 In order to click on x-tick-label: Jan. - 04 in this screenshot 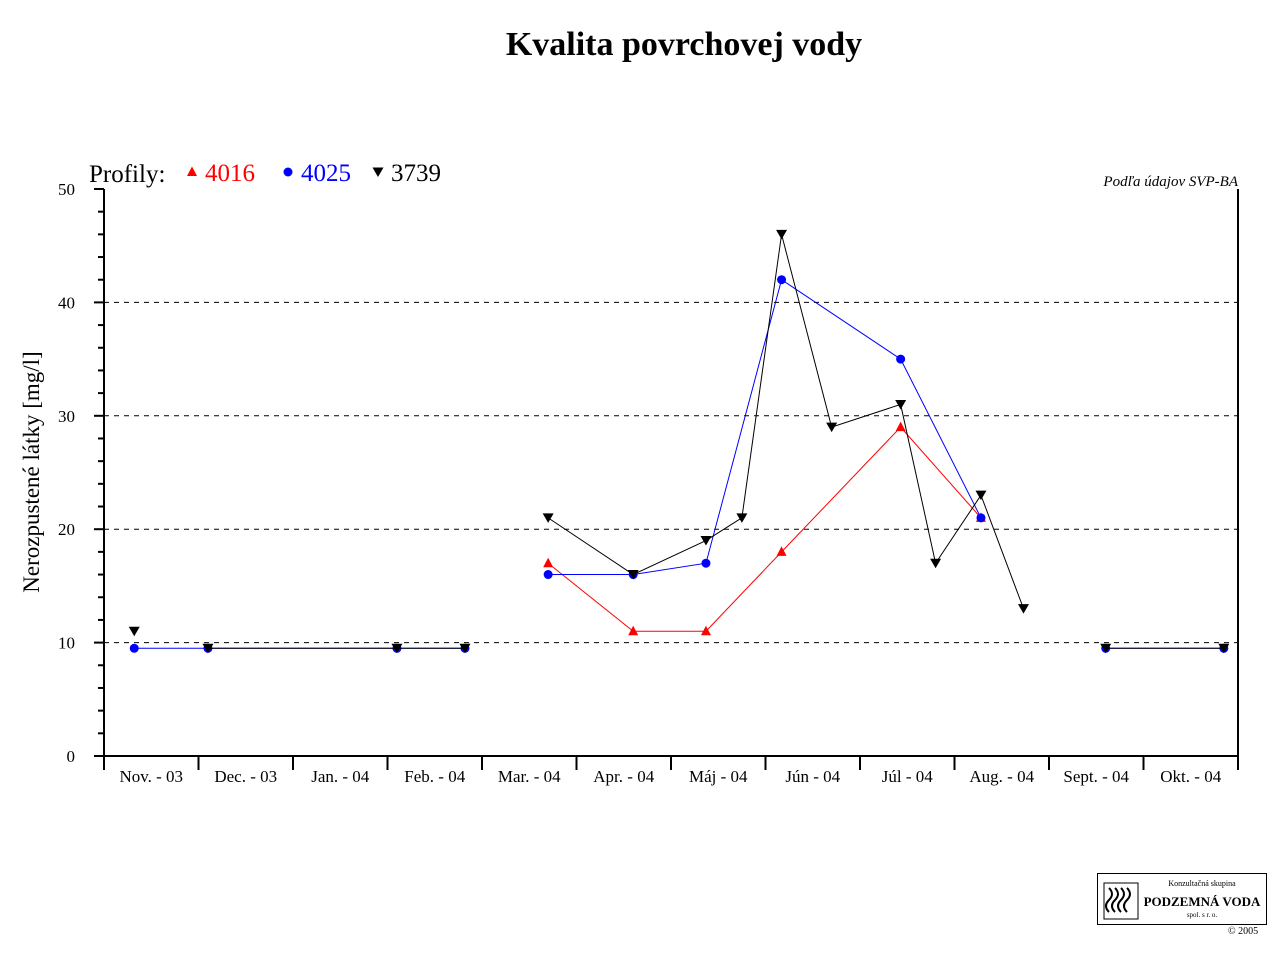, I will do `click(340, 776)`.